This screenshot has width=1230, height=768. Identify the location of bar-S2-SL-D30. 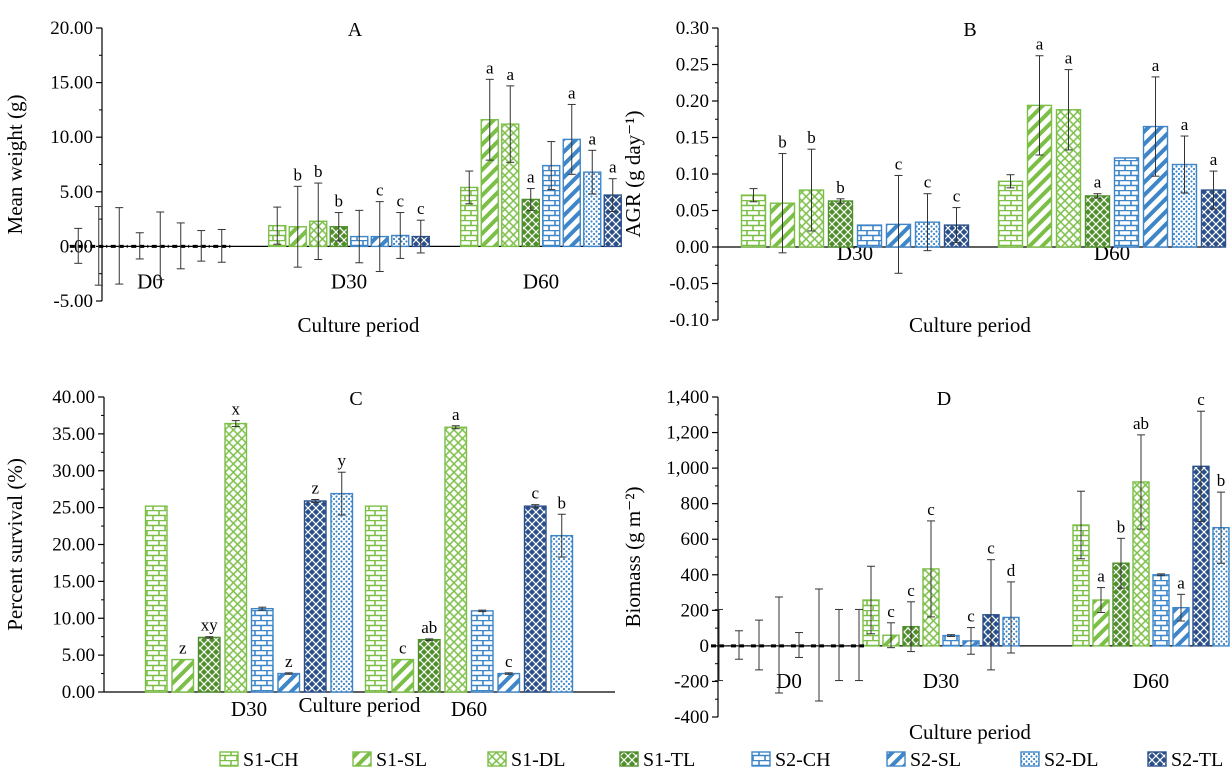
(289, 682).